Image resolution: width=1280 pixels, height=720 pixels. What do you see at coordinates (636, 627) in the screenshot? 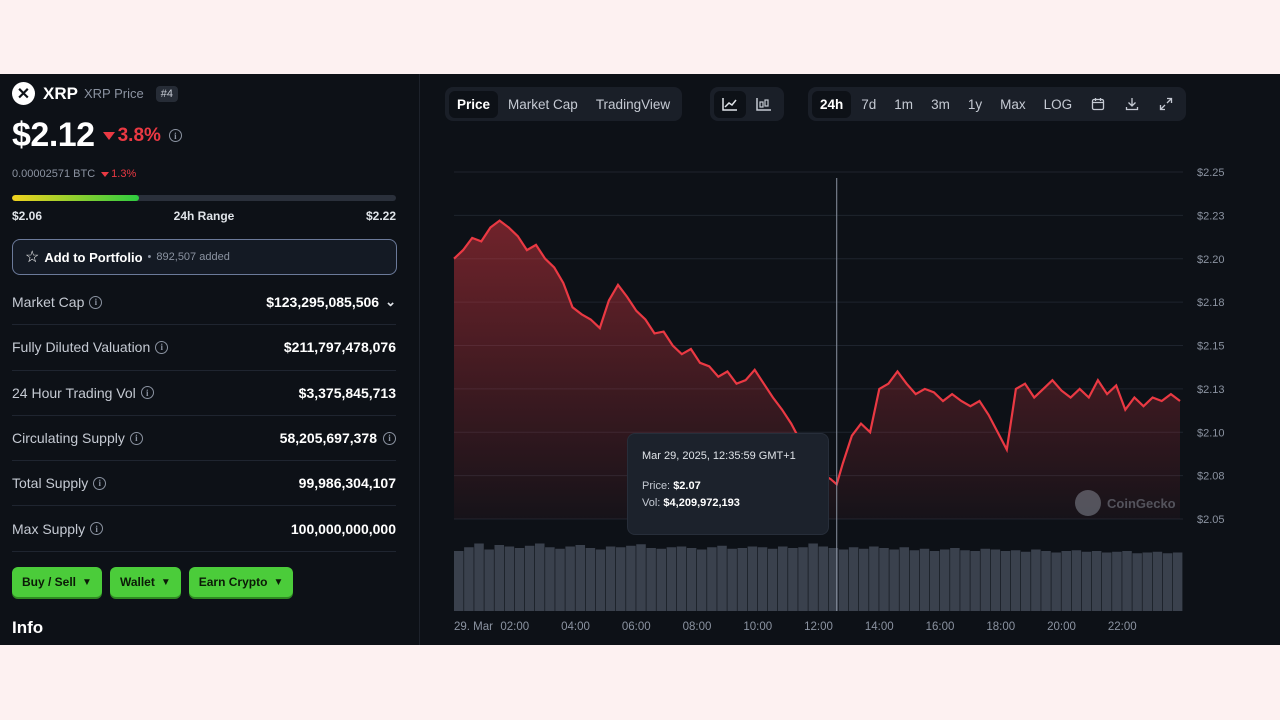
I see `x-tick-label: 06:00` at bounding box center [636, 627].